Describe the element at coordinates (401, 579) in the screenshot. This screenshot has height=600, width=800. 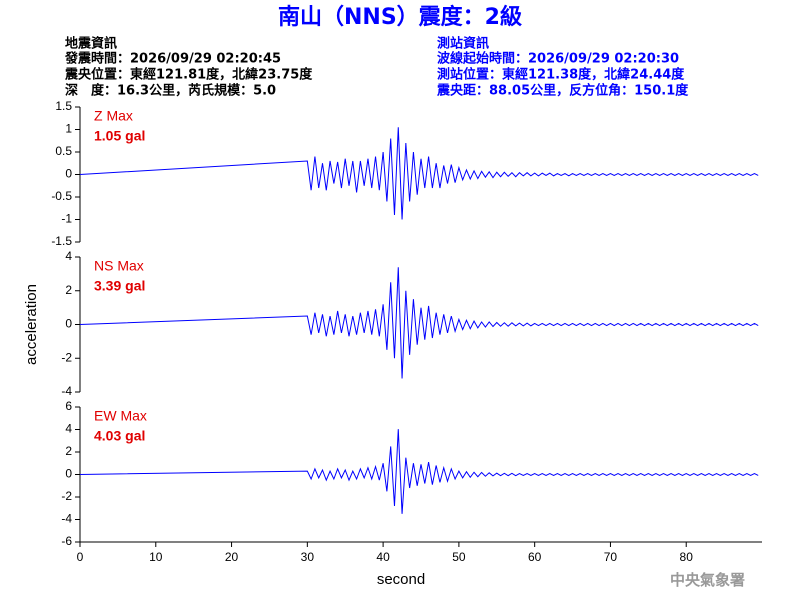
I see `x-axis-label: second` at that location.